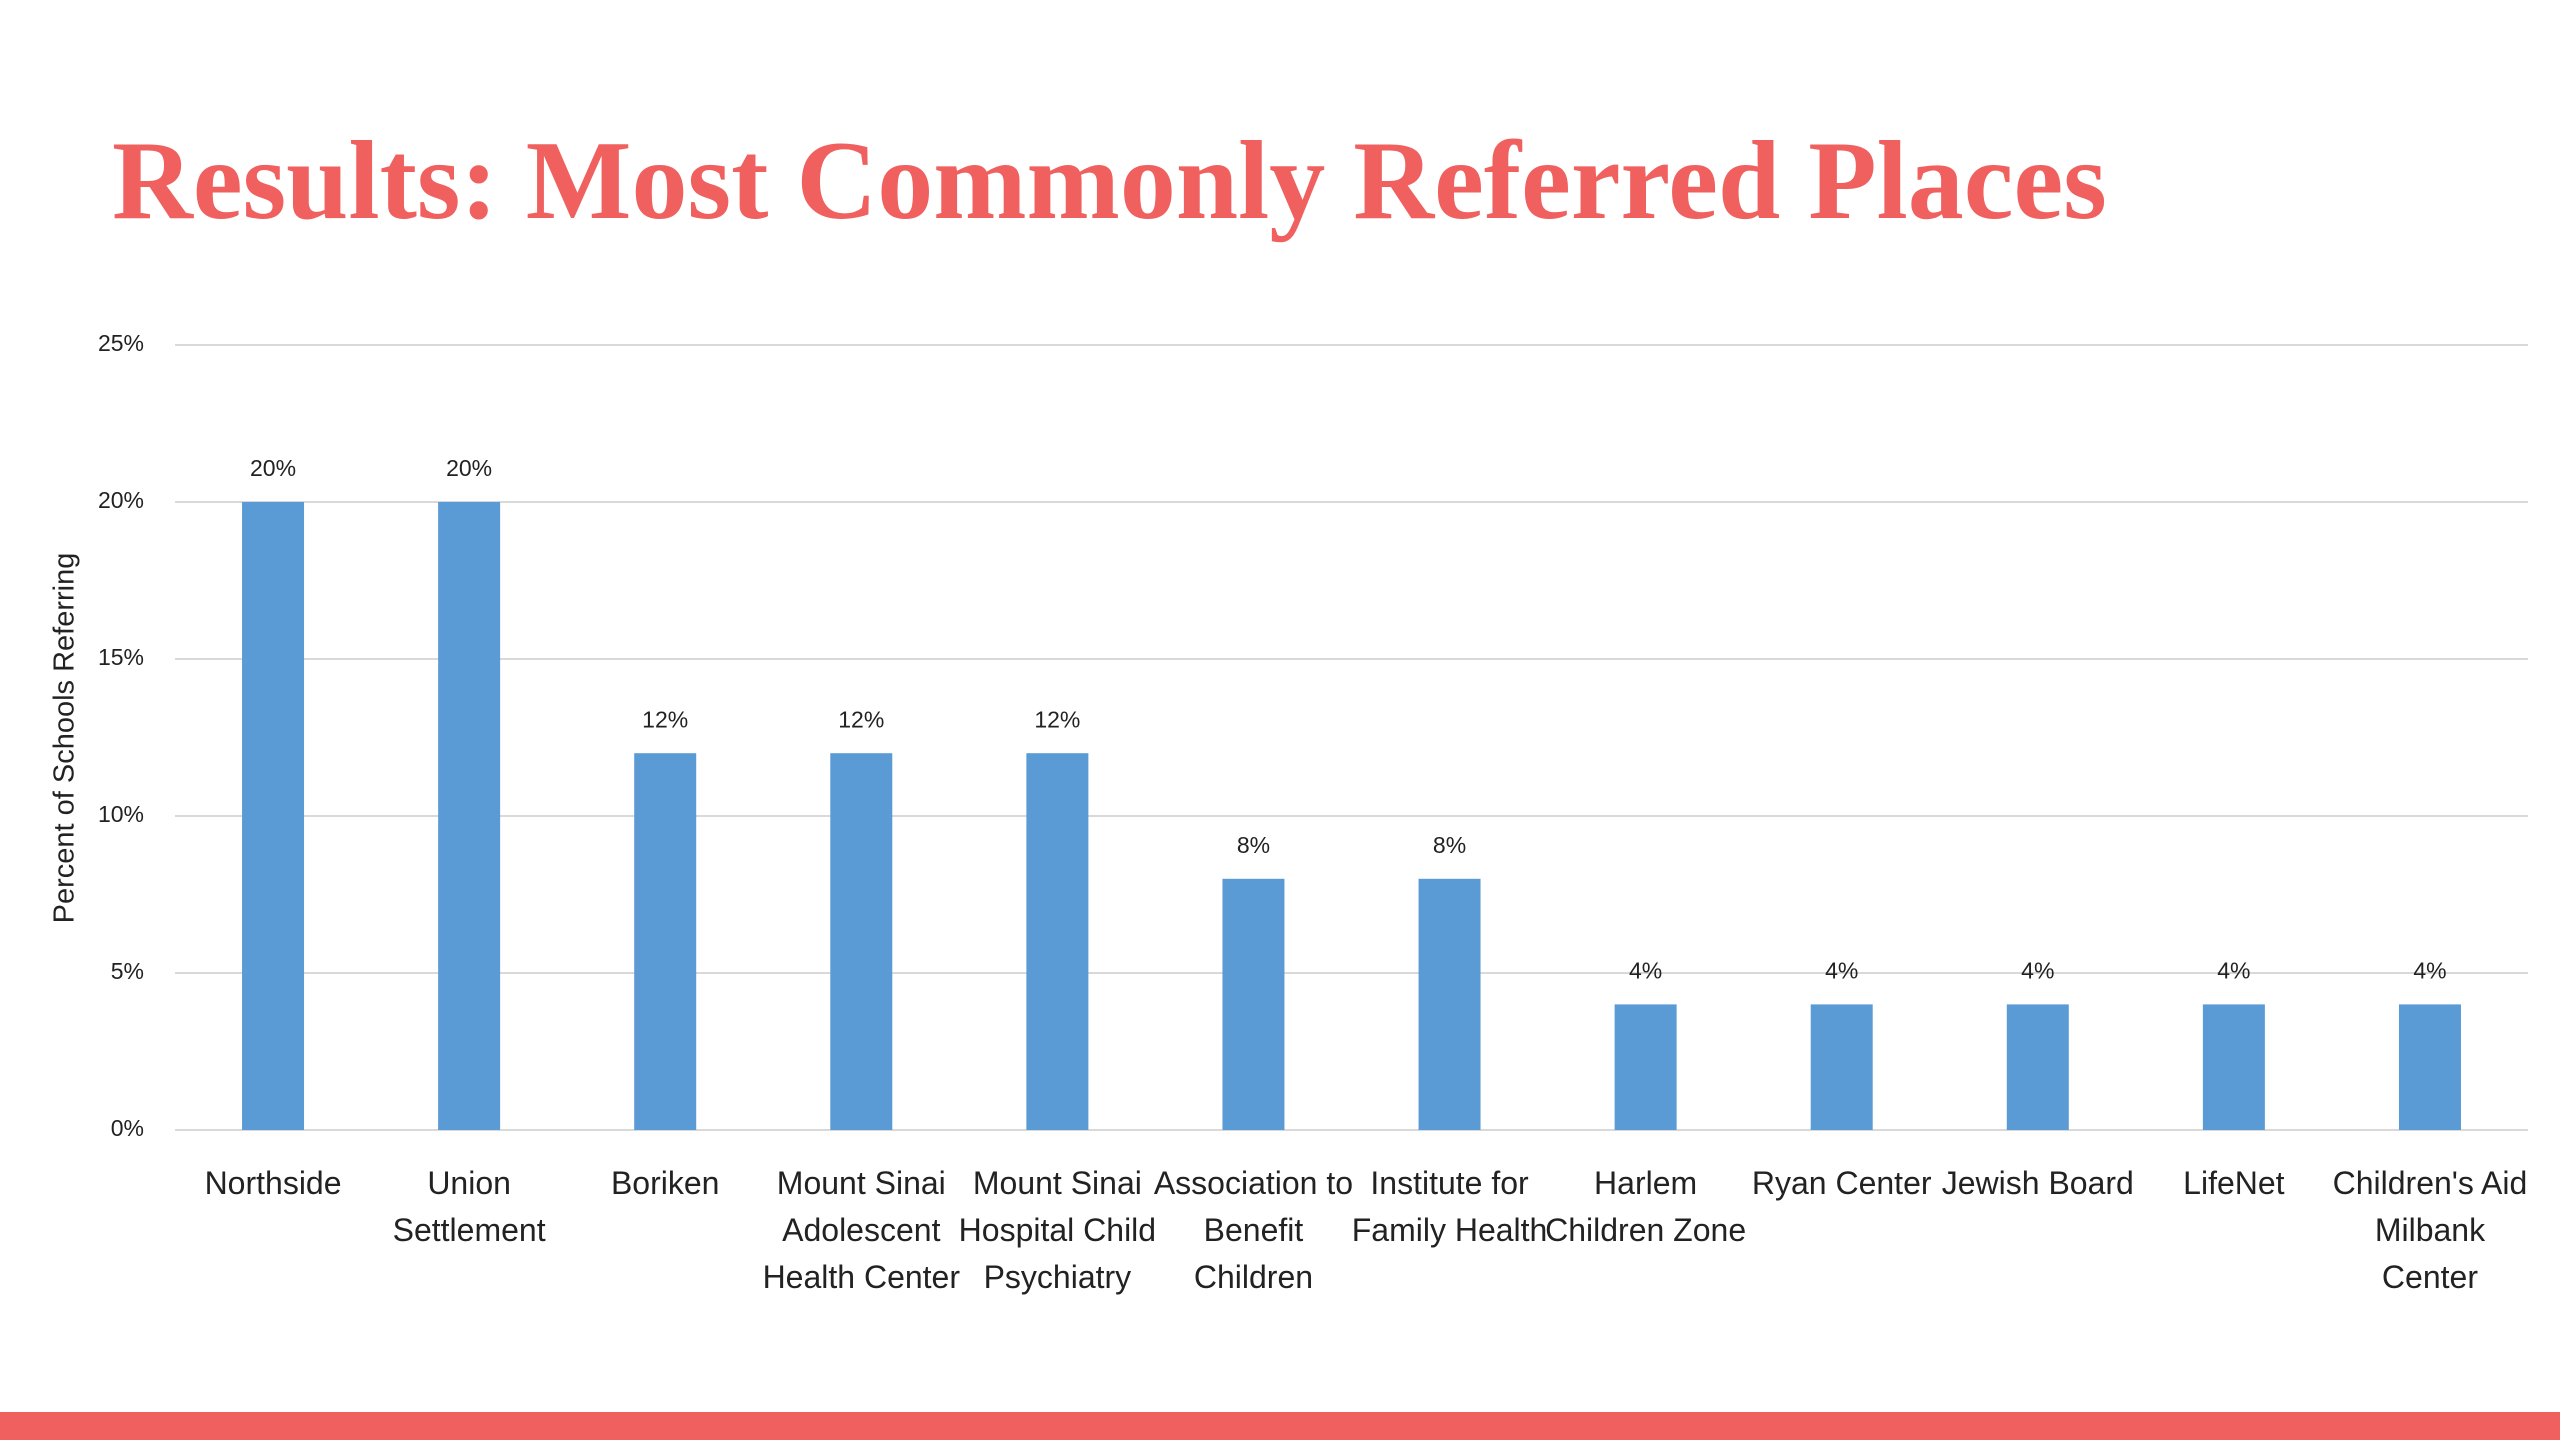  What do you see at coordinates (273, 1183) in the screenshot?
I see `x-tick-label: Northside` at bounding box center [273, 1183].